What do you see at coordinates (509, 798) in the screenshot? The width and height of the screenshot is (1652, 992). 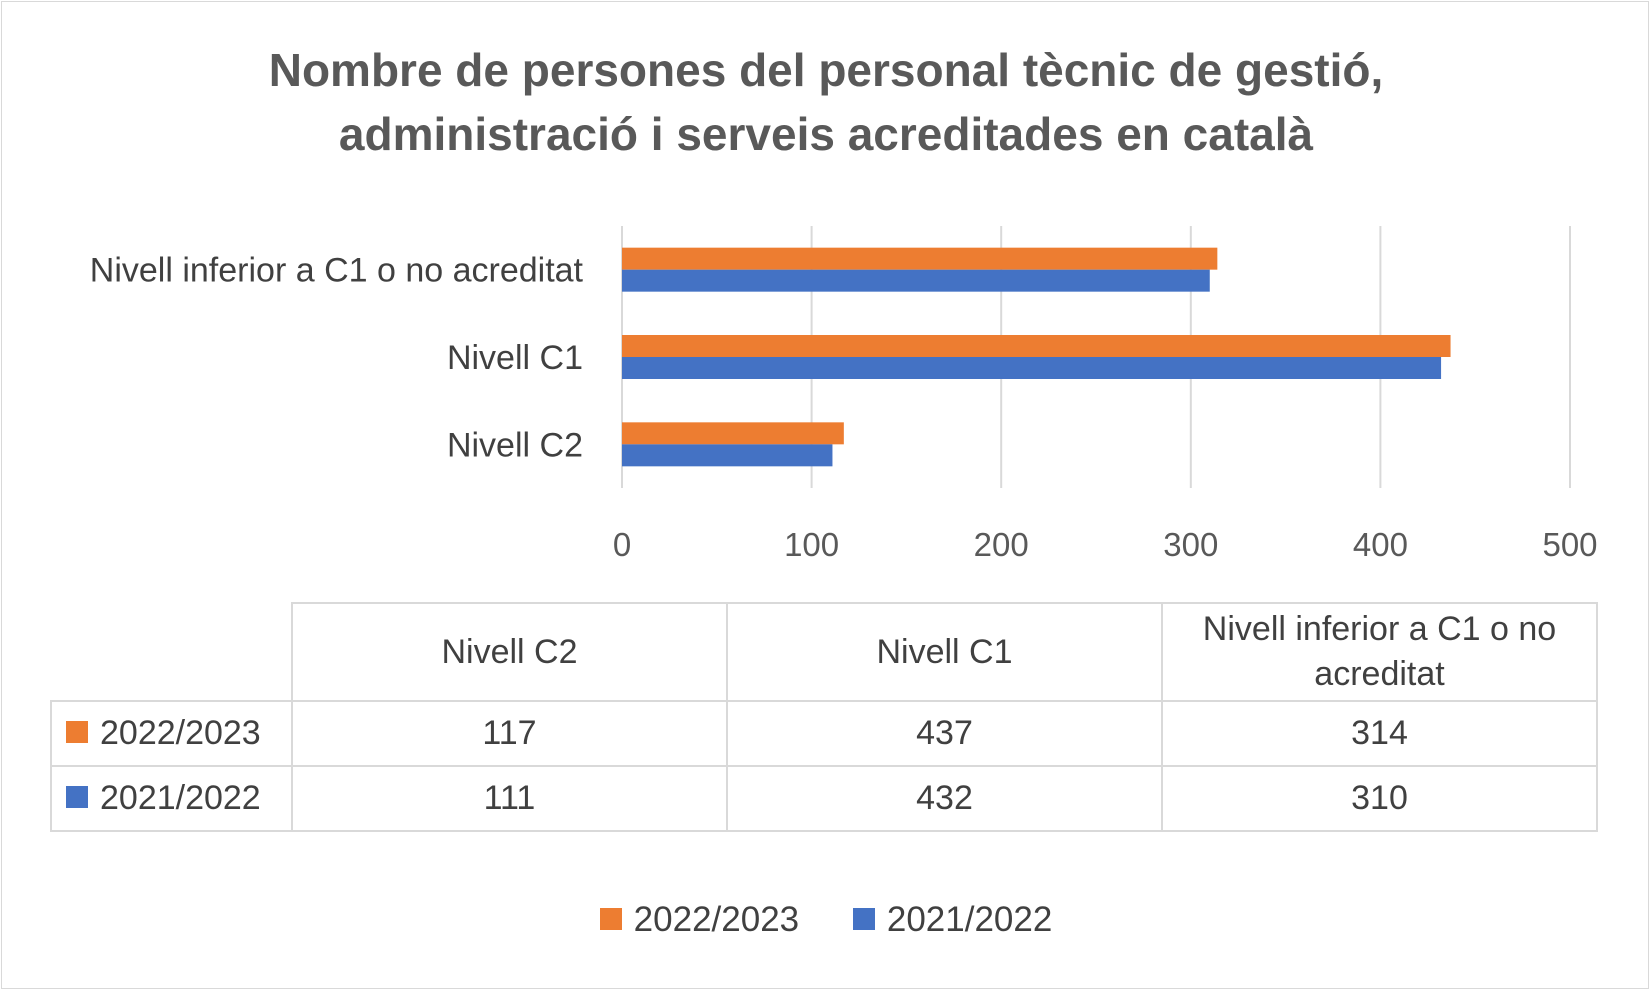 I see `data-table-cell: 111` at bounding box center [509, 798].